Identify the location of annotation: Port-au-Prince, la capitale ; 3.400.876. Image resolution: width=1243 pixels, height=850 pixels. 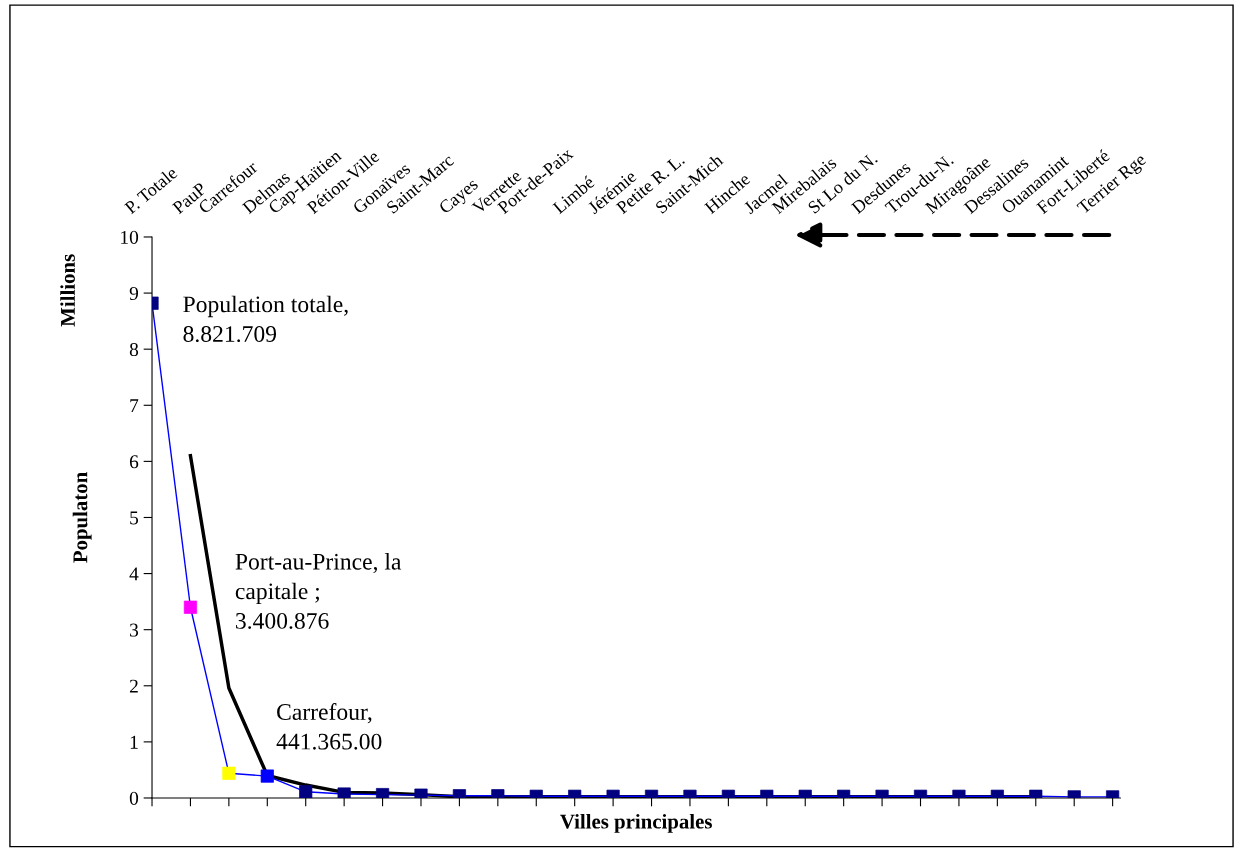
(318, 591).